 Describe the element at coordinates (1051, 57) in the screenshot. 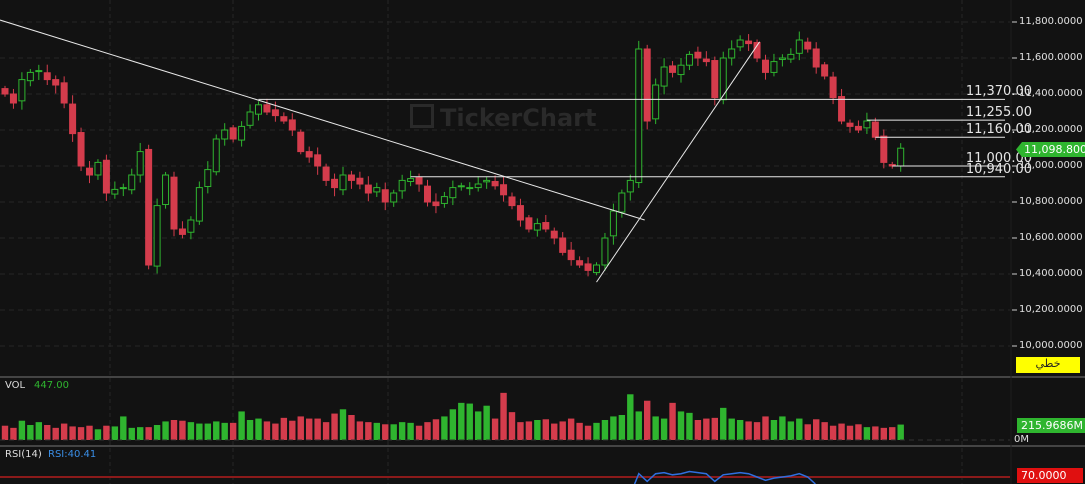

I see `price-tick-label: 11,600.0000` at that location.